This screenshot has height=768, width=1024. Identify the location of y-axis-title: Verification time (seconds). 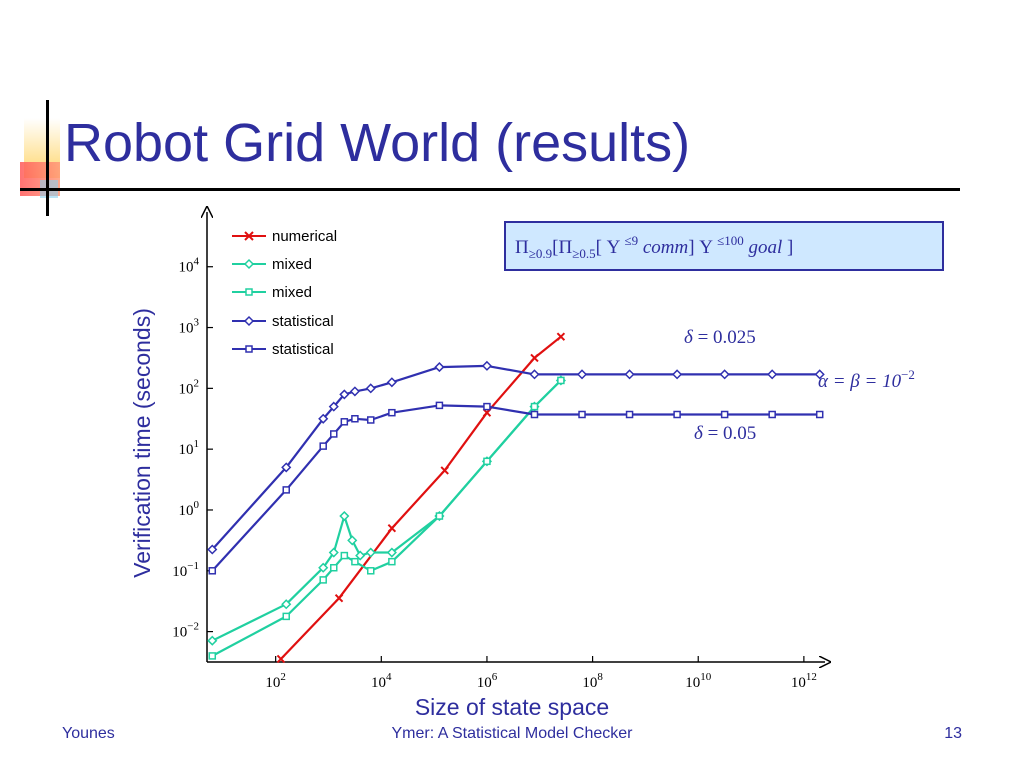
(142, 443).